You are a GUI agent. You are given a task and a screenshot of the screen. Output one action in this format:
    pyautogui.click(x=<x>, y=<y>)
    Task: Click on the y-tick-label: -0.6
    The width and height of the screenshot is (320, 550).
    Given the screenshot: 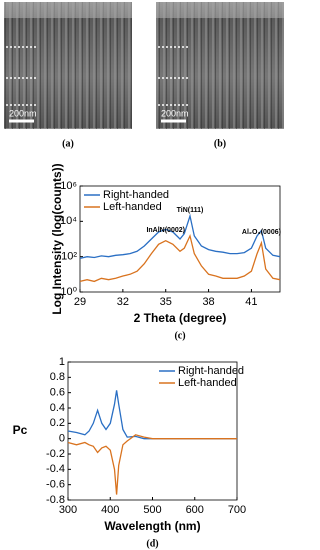 What is the action you would take?
    pyautogui.click(x=55, y=485)
    